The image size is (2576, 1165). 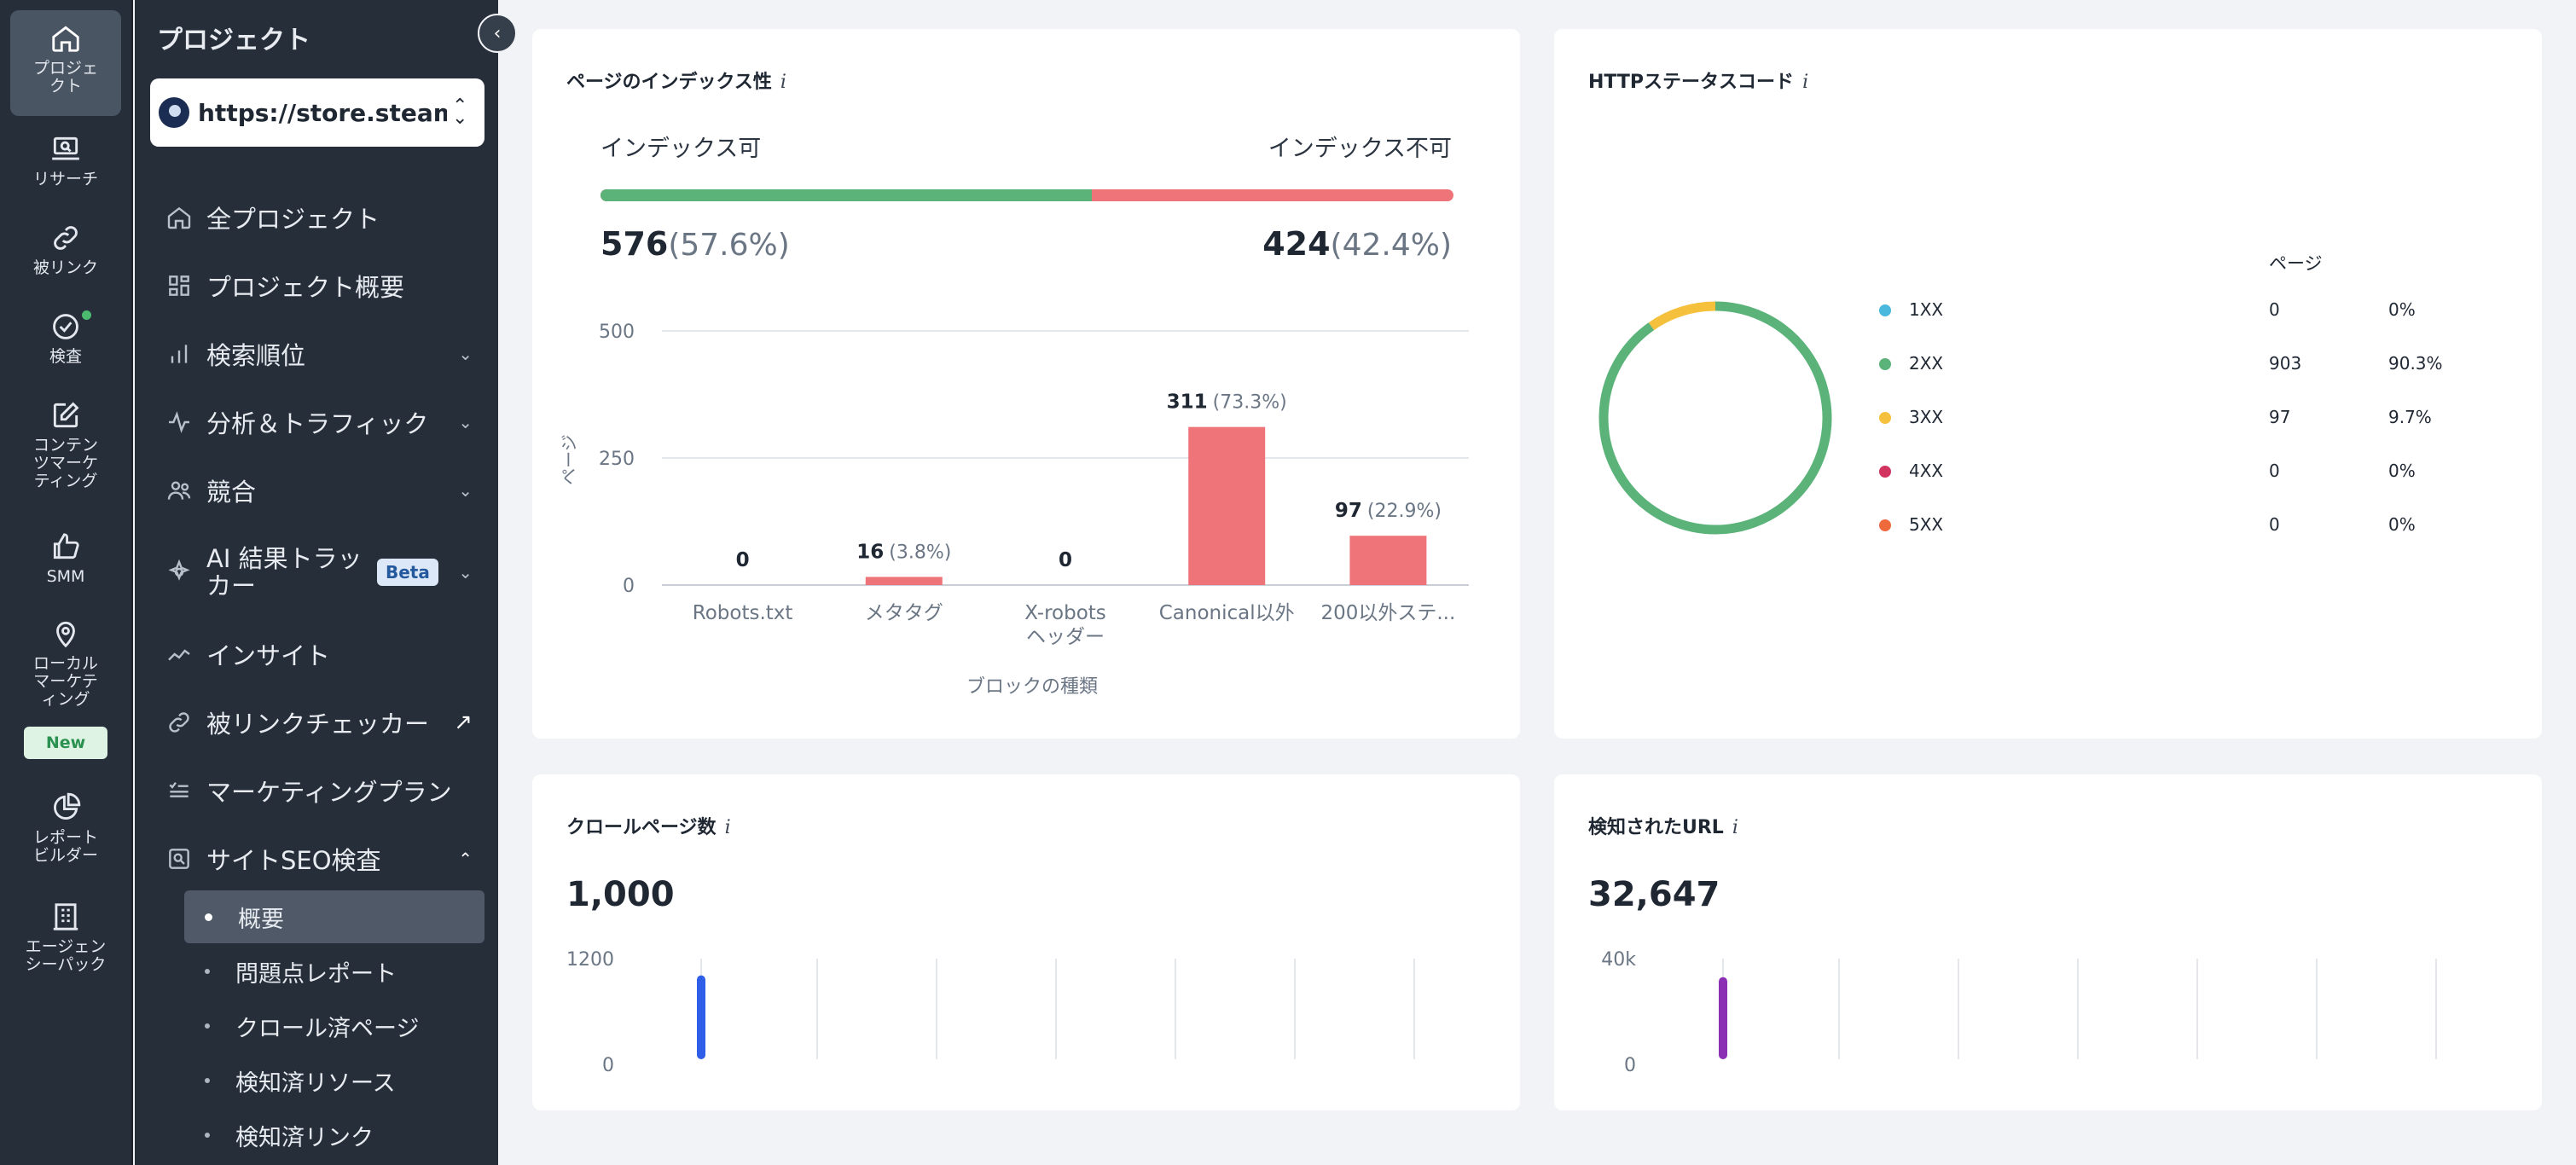 What do you see at coordinates (1691, 82) in the screenshot?
I see `card-title-text: HTTPステータスコード` at bounding box center [1691, 82].